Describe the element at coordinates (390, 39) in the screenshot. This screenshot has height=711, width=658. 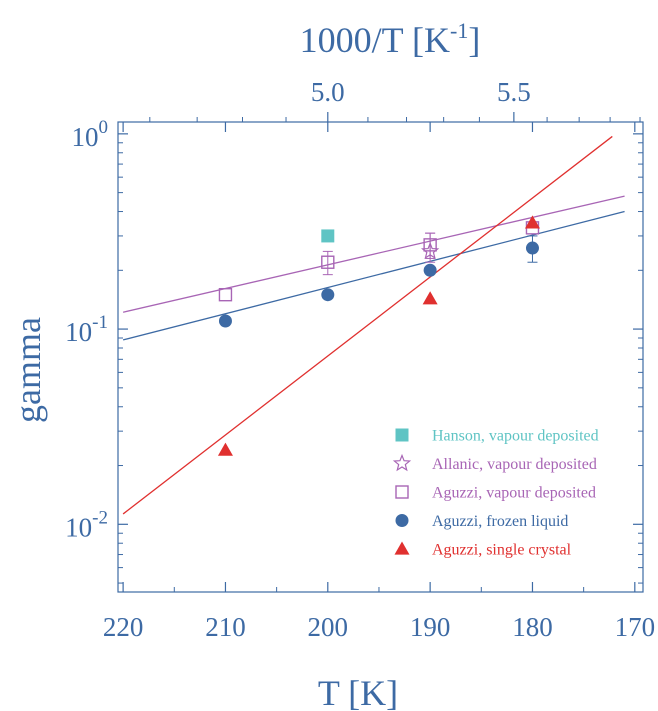
I see `top-axis-title: 1000/T [K-1]` at that location.